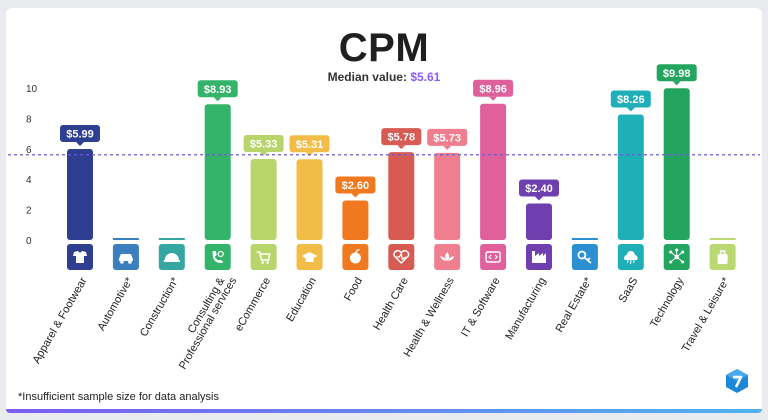 This screenshot has width=768, height=420. What do you see at coordinates (574, 305) in the screenshot?
I see `category-label: Real Estate*` at bounding box center [574, 305].